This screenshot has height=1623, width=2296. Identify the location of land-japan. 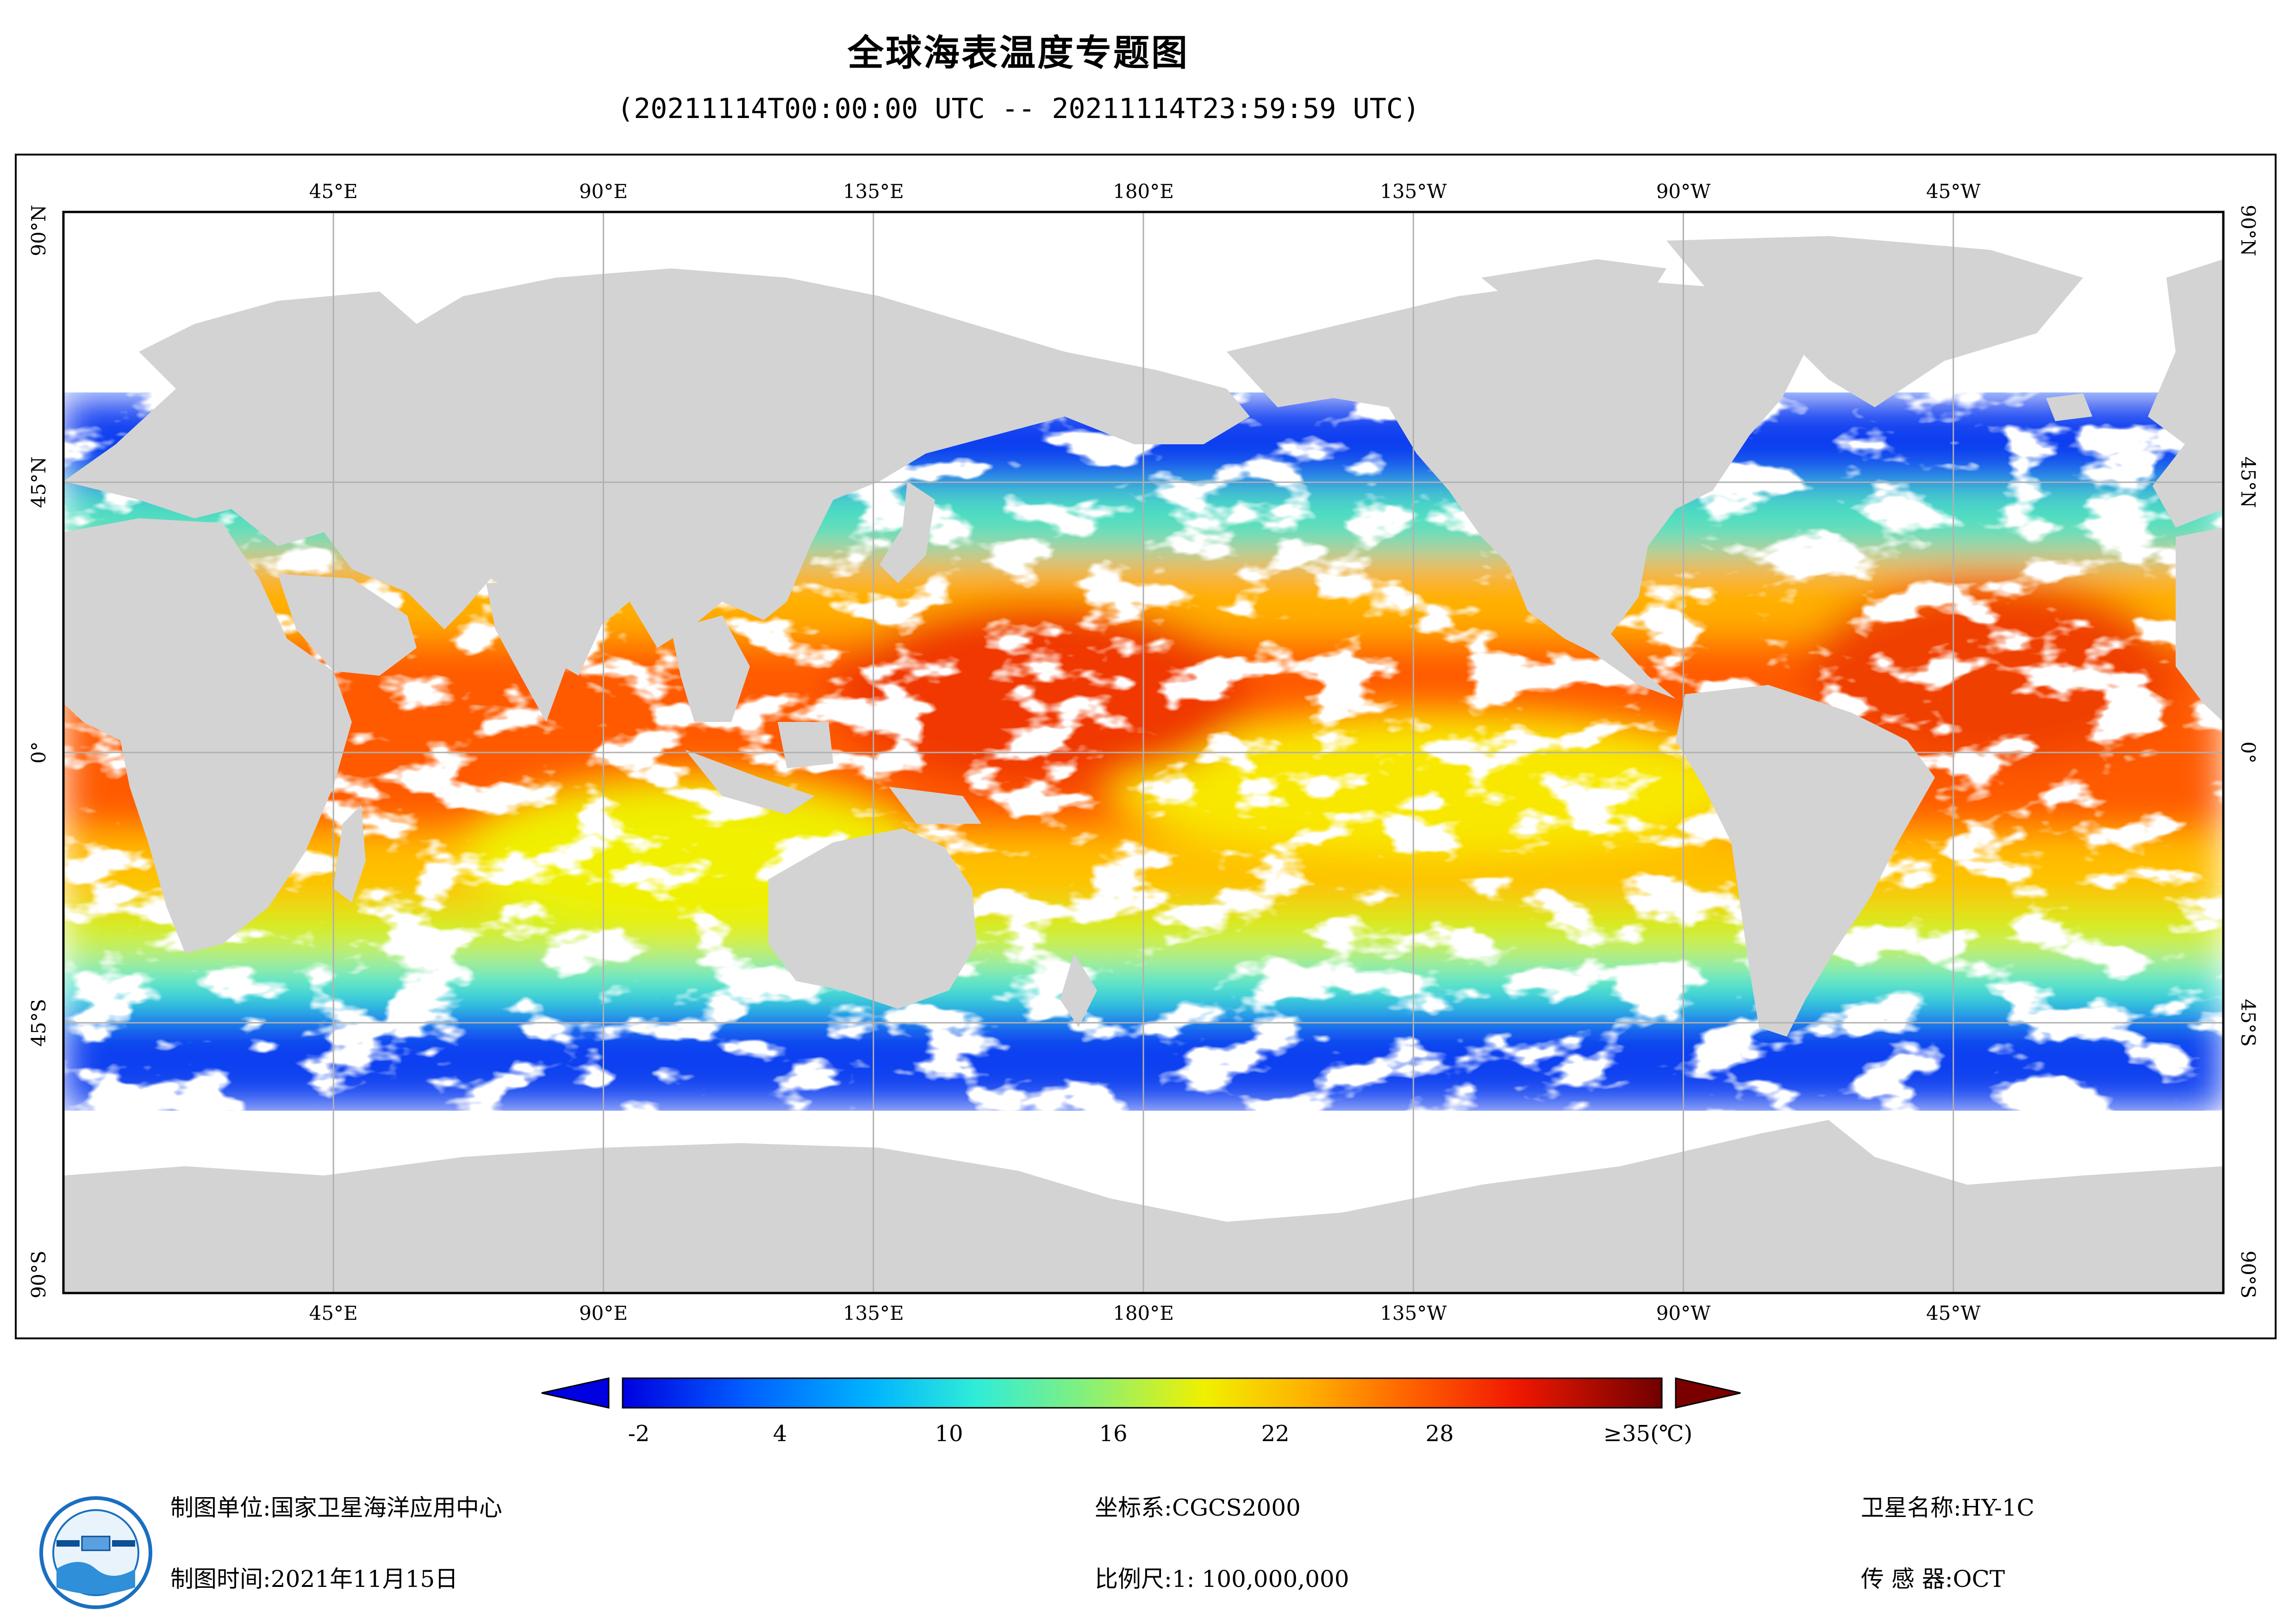
(907, 532).